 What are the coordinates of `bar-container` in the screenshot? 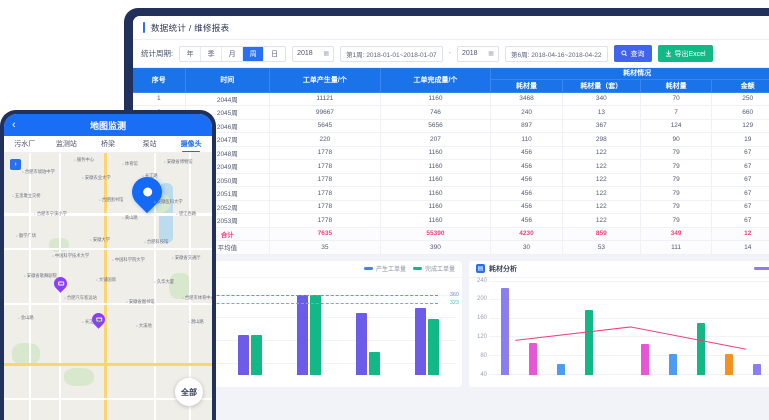 It's located at (630, 328).